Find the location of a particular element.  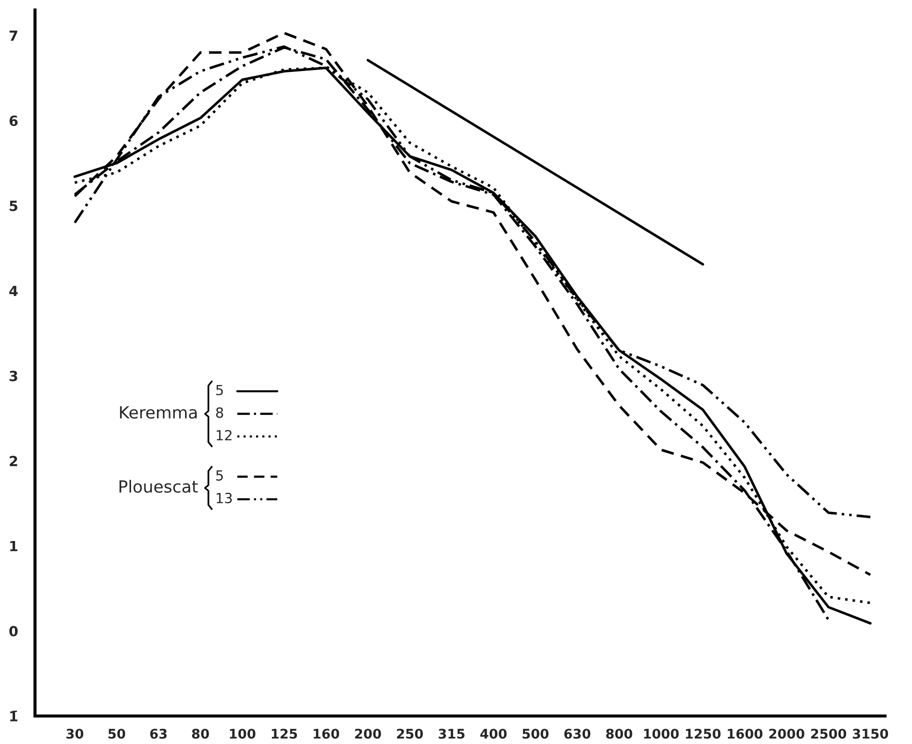

x-tick-label: 2000 is located at coordinates (786, 733).